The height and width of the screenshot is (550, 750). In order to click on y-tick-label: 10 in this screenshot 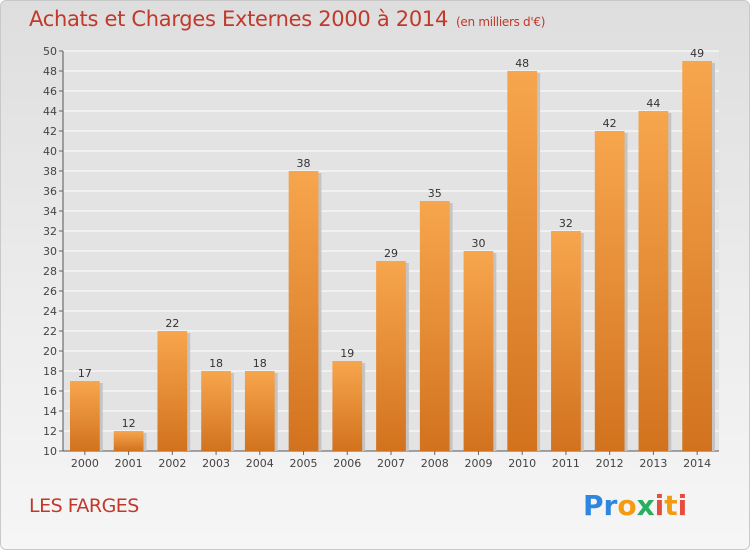, I will do `click(50, 451)`.